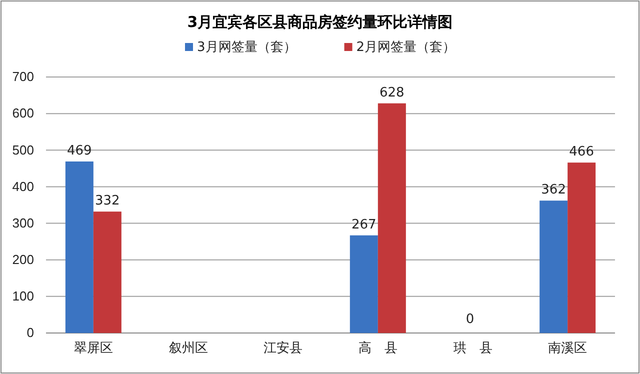  What do you see at coordinates (320, 22) in the screenshot?
I see `chart-title: 3月宜宾各区县商品房签约量环比详情图` at bounding box center [320, 22].